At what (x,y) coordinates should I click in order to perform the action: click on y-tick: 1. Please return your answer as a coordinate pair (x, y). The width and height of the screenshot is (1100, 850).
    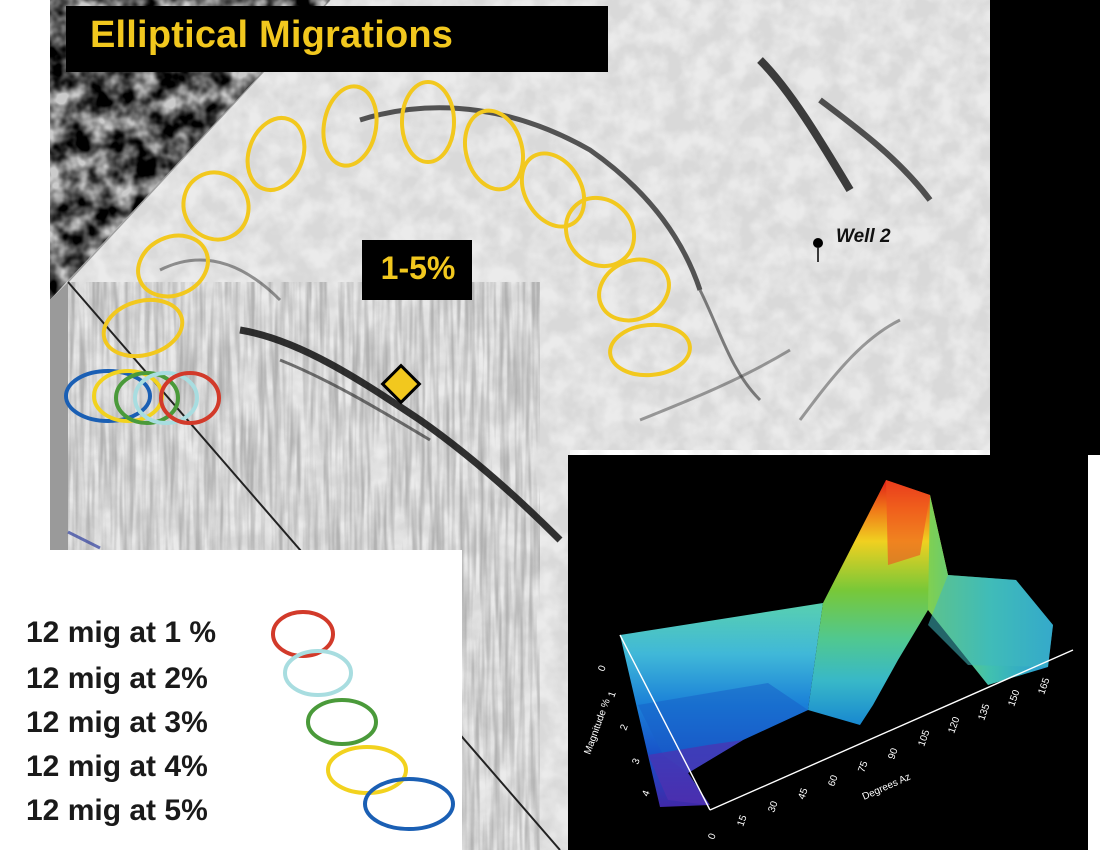
    Looking at the image, I should click on (612, 694).